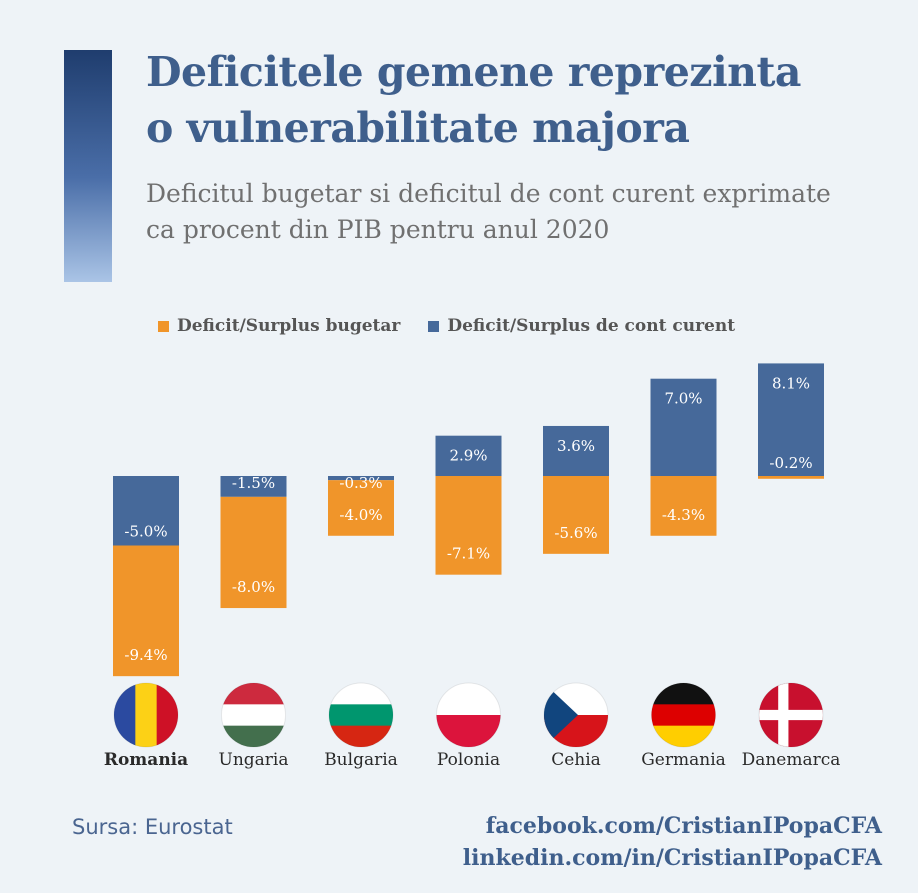  What do you see at coordinates (468, 525) in the screenshot?
I see `bar-budget-polonia` at bounding box center [468, 525].